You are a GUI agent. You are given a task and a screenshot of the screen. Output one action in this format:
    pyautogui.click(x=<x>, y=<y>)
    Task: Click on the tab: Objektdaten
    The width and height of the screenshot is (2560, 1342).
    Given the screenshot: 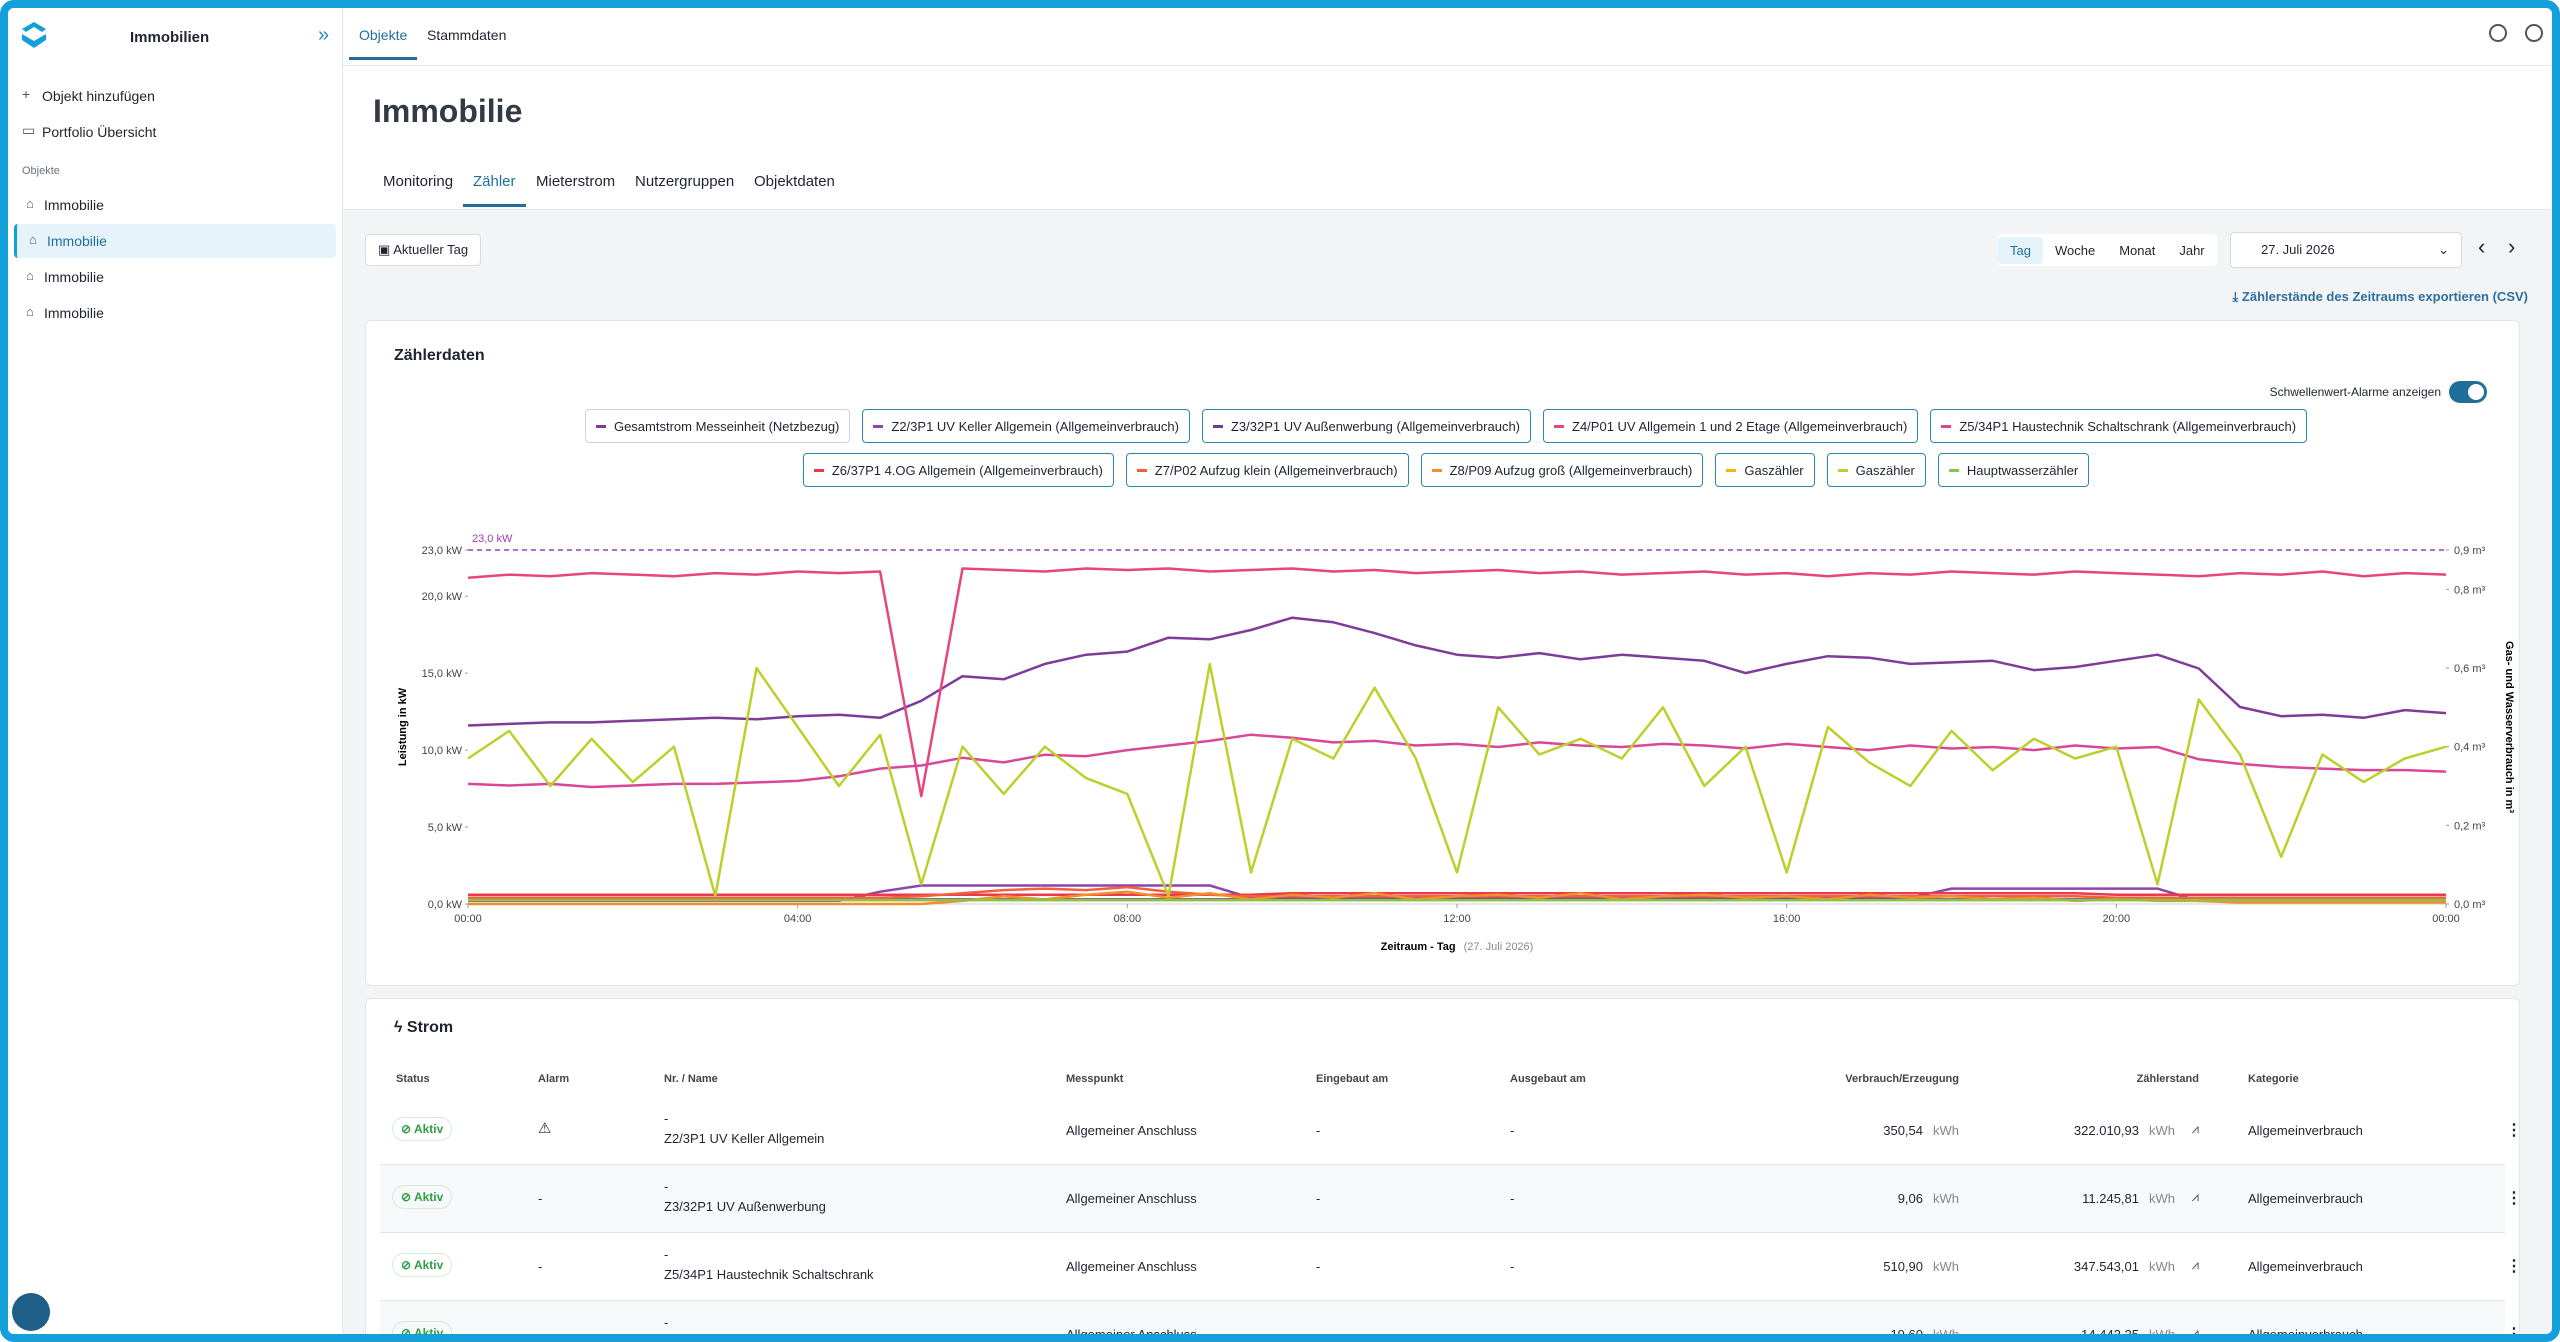 What is the action you would take?
    pyautogui.click(x=794, y=181)
    